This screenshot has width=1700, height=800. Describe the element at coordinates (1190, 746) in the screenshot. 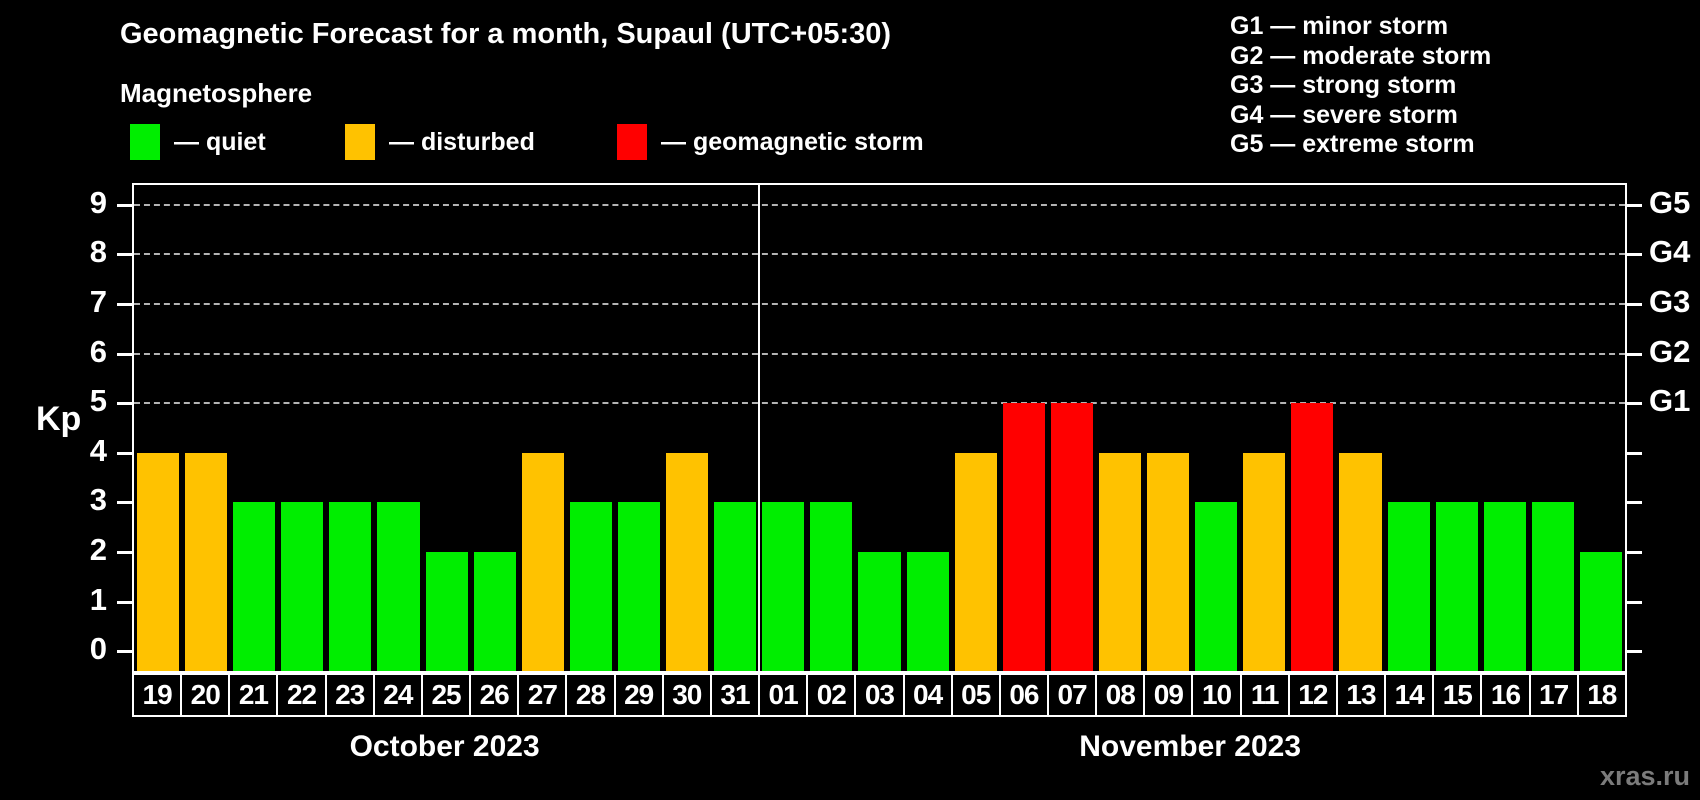

I see `month-label-1: November 2023` at that location.